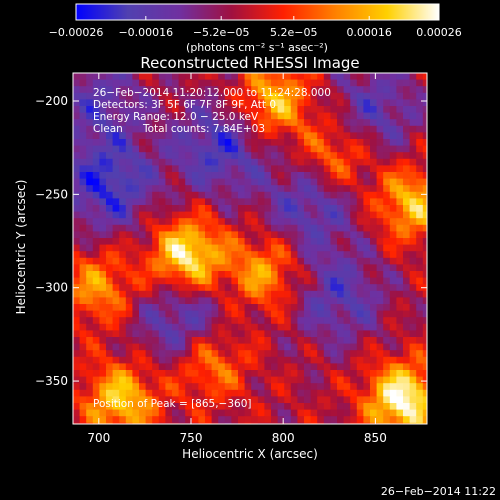 The height and width of the screenshot is (500, 500). What do you see at coordinates (76, 32) in the screenshot?
I see `colorbar-tick-label: −0.00026` at bounding box center [76, 32].